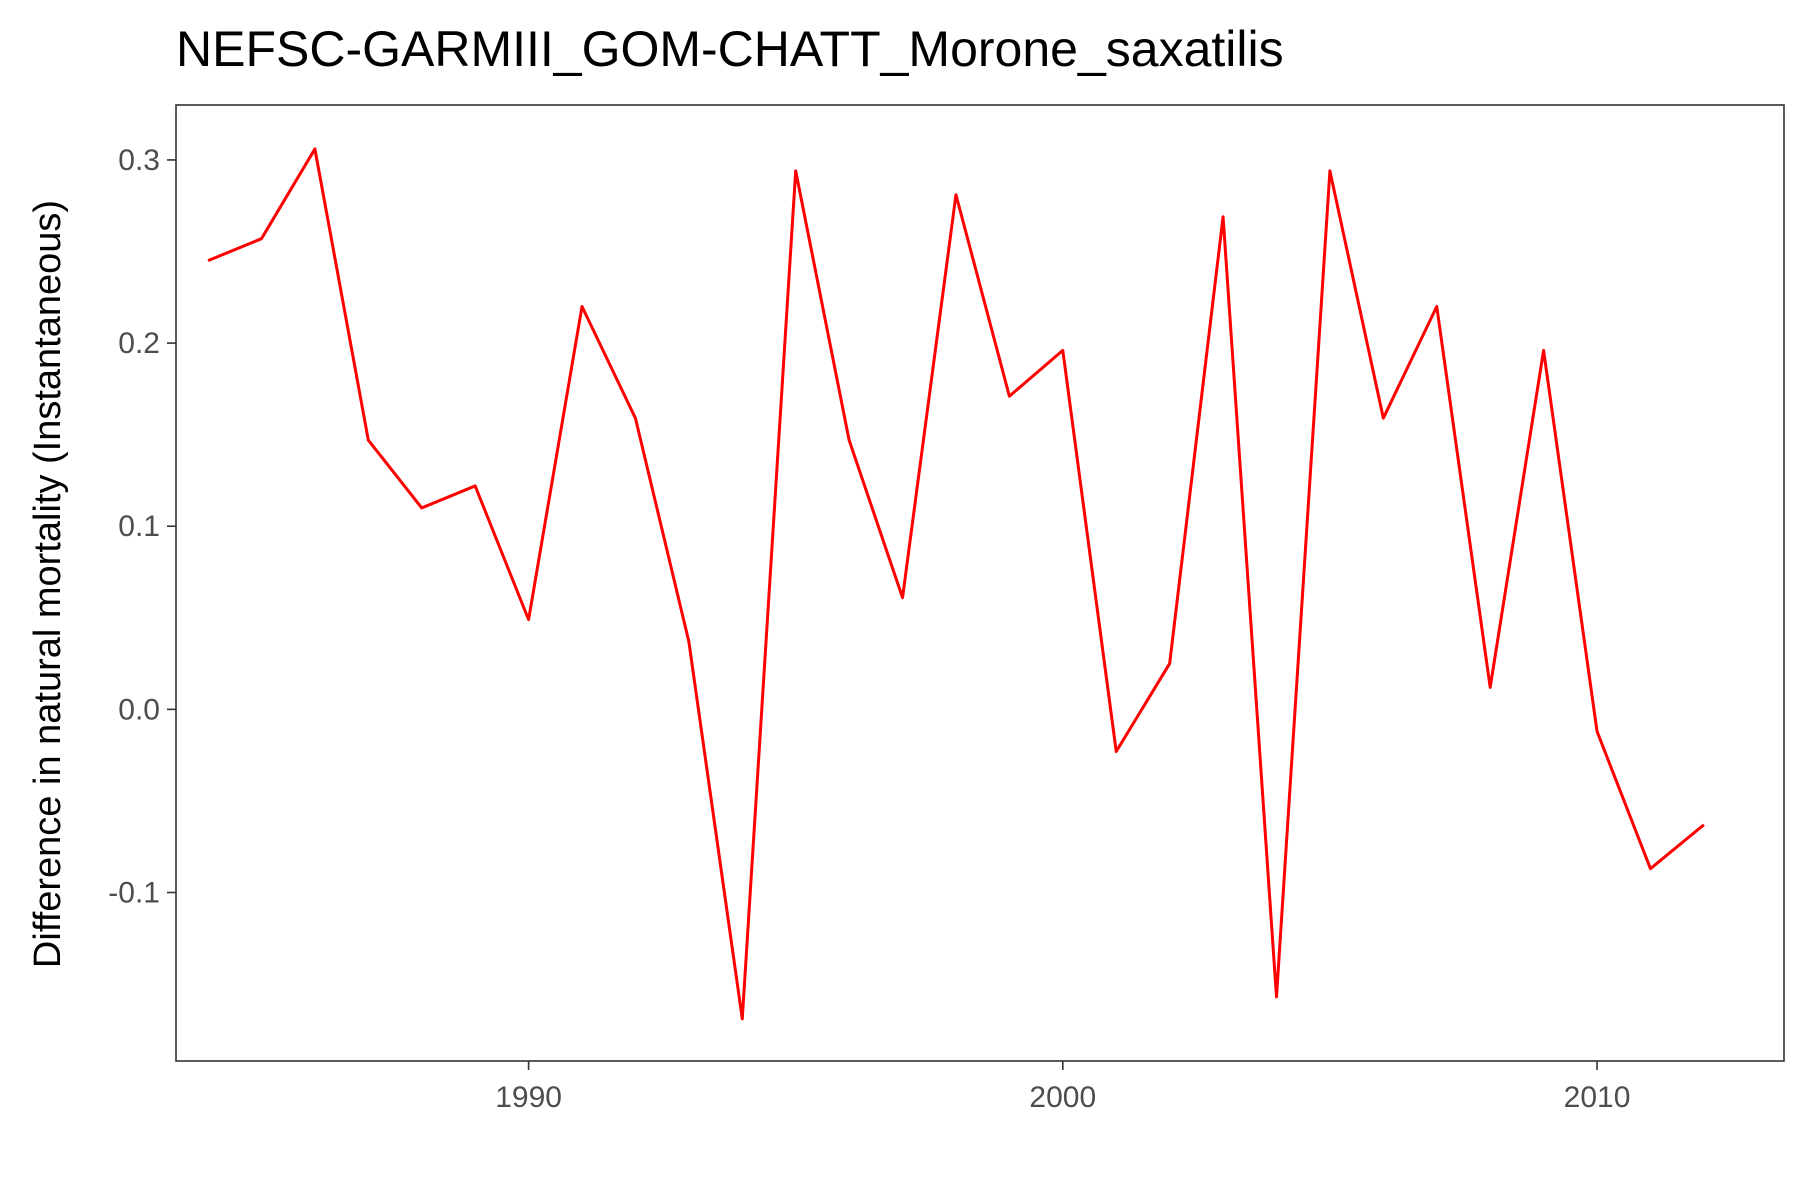 This screenshot has height=1200, width=1800. Describe the element at coordinates (139, 160) in the screenshot. I see `y-tick-label: 0.3` at that location.